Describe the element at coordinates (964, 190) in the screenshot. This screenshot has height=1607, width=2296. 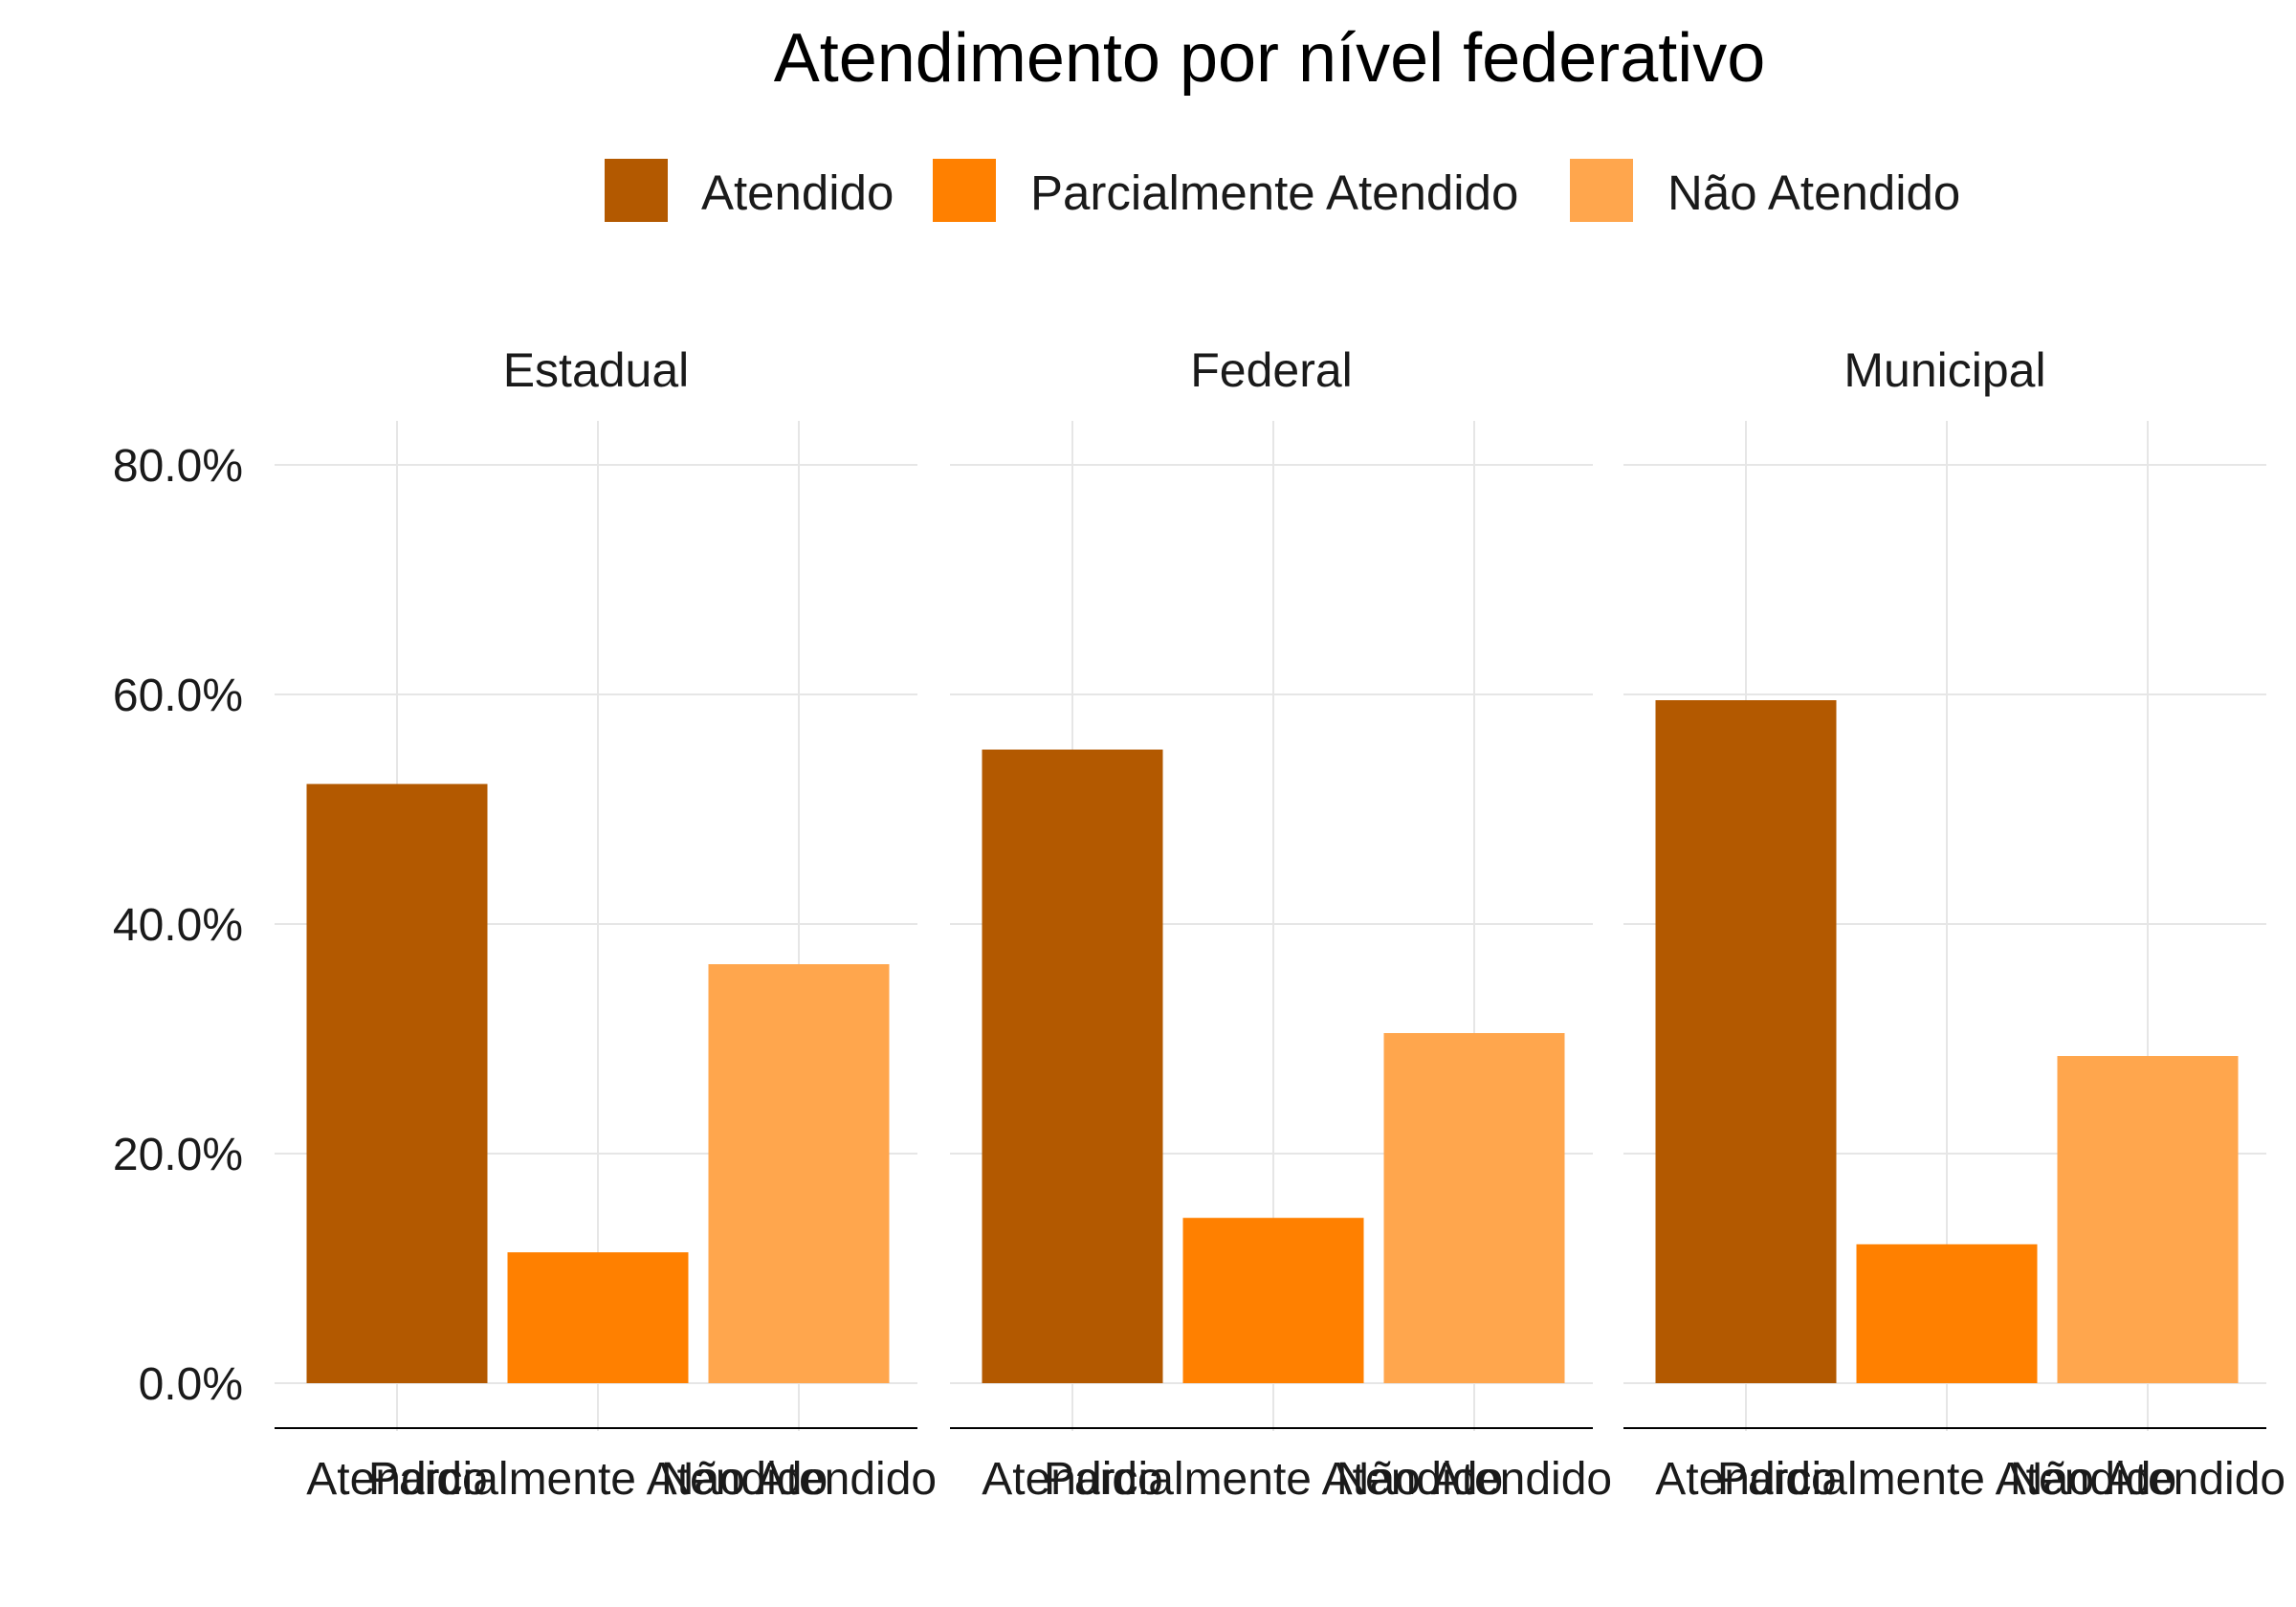
I see `legend-swatch-parcialmente-atendido` at that location.